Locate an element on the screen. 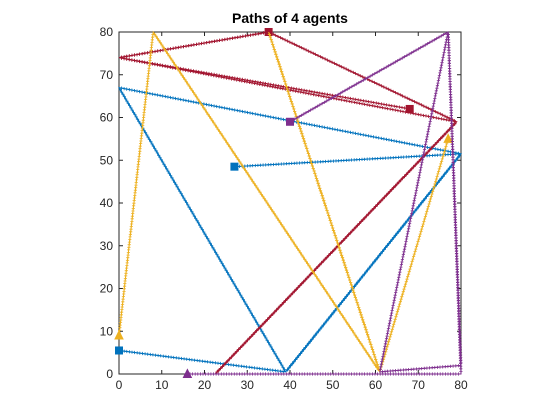 The image size is (560, 420). x-tick-label: 70 is located at coordinates (419, 385).